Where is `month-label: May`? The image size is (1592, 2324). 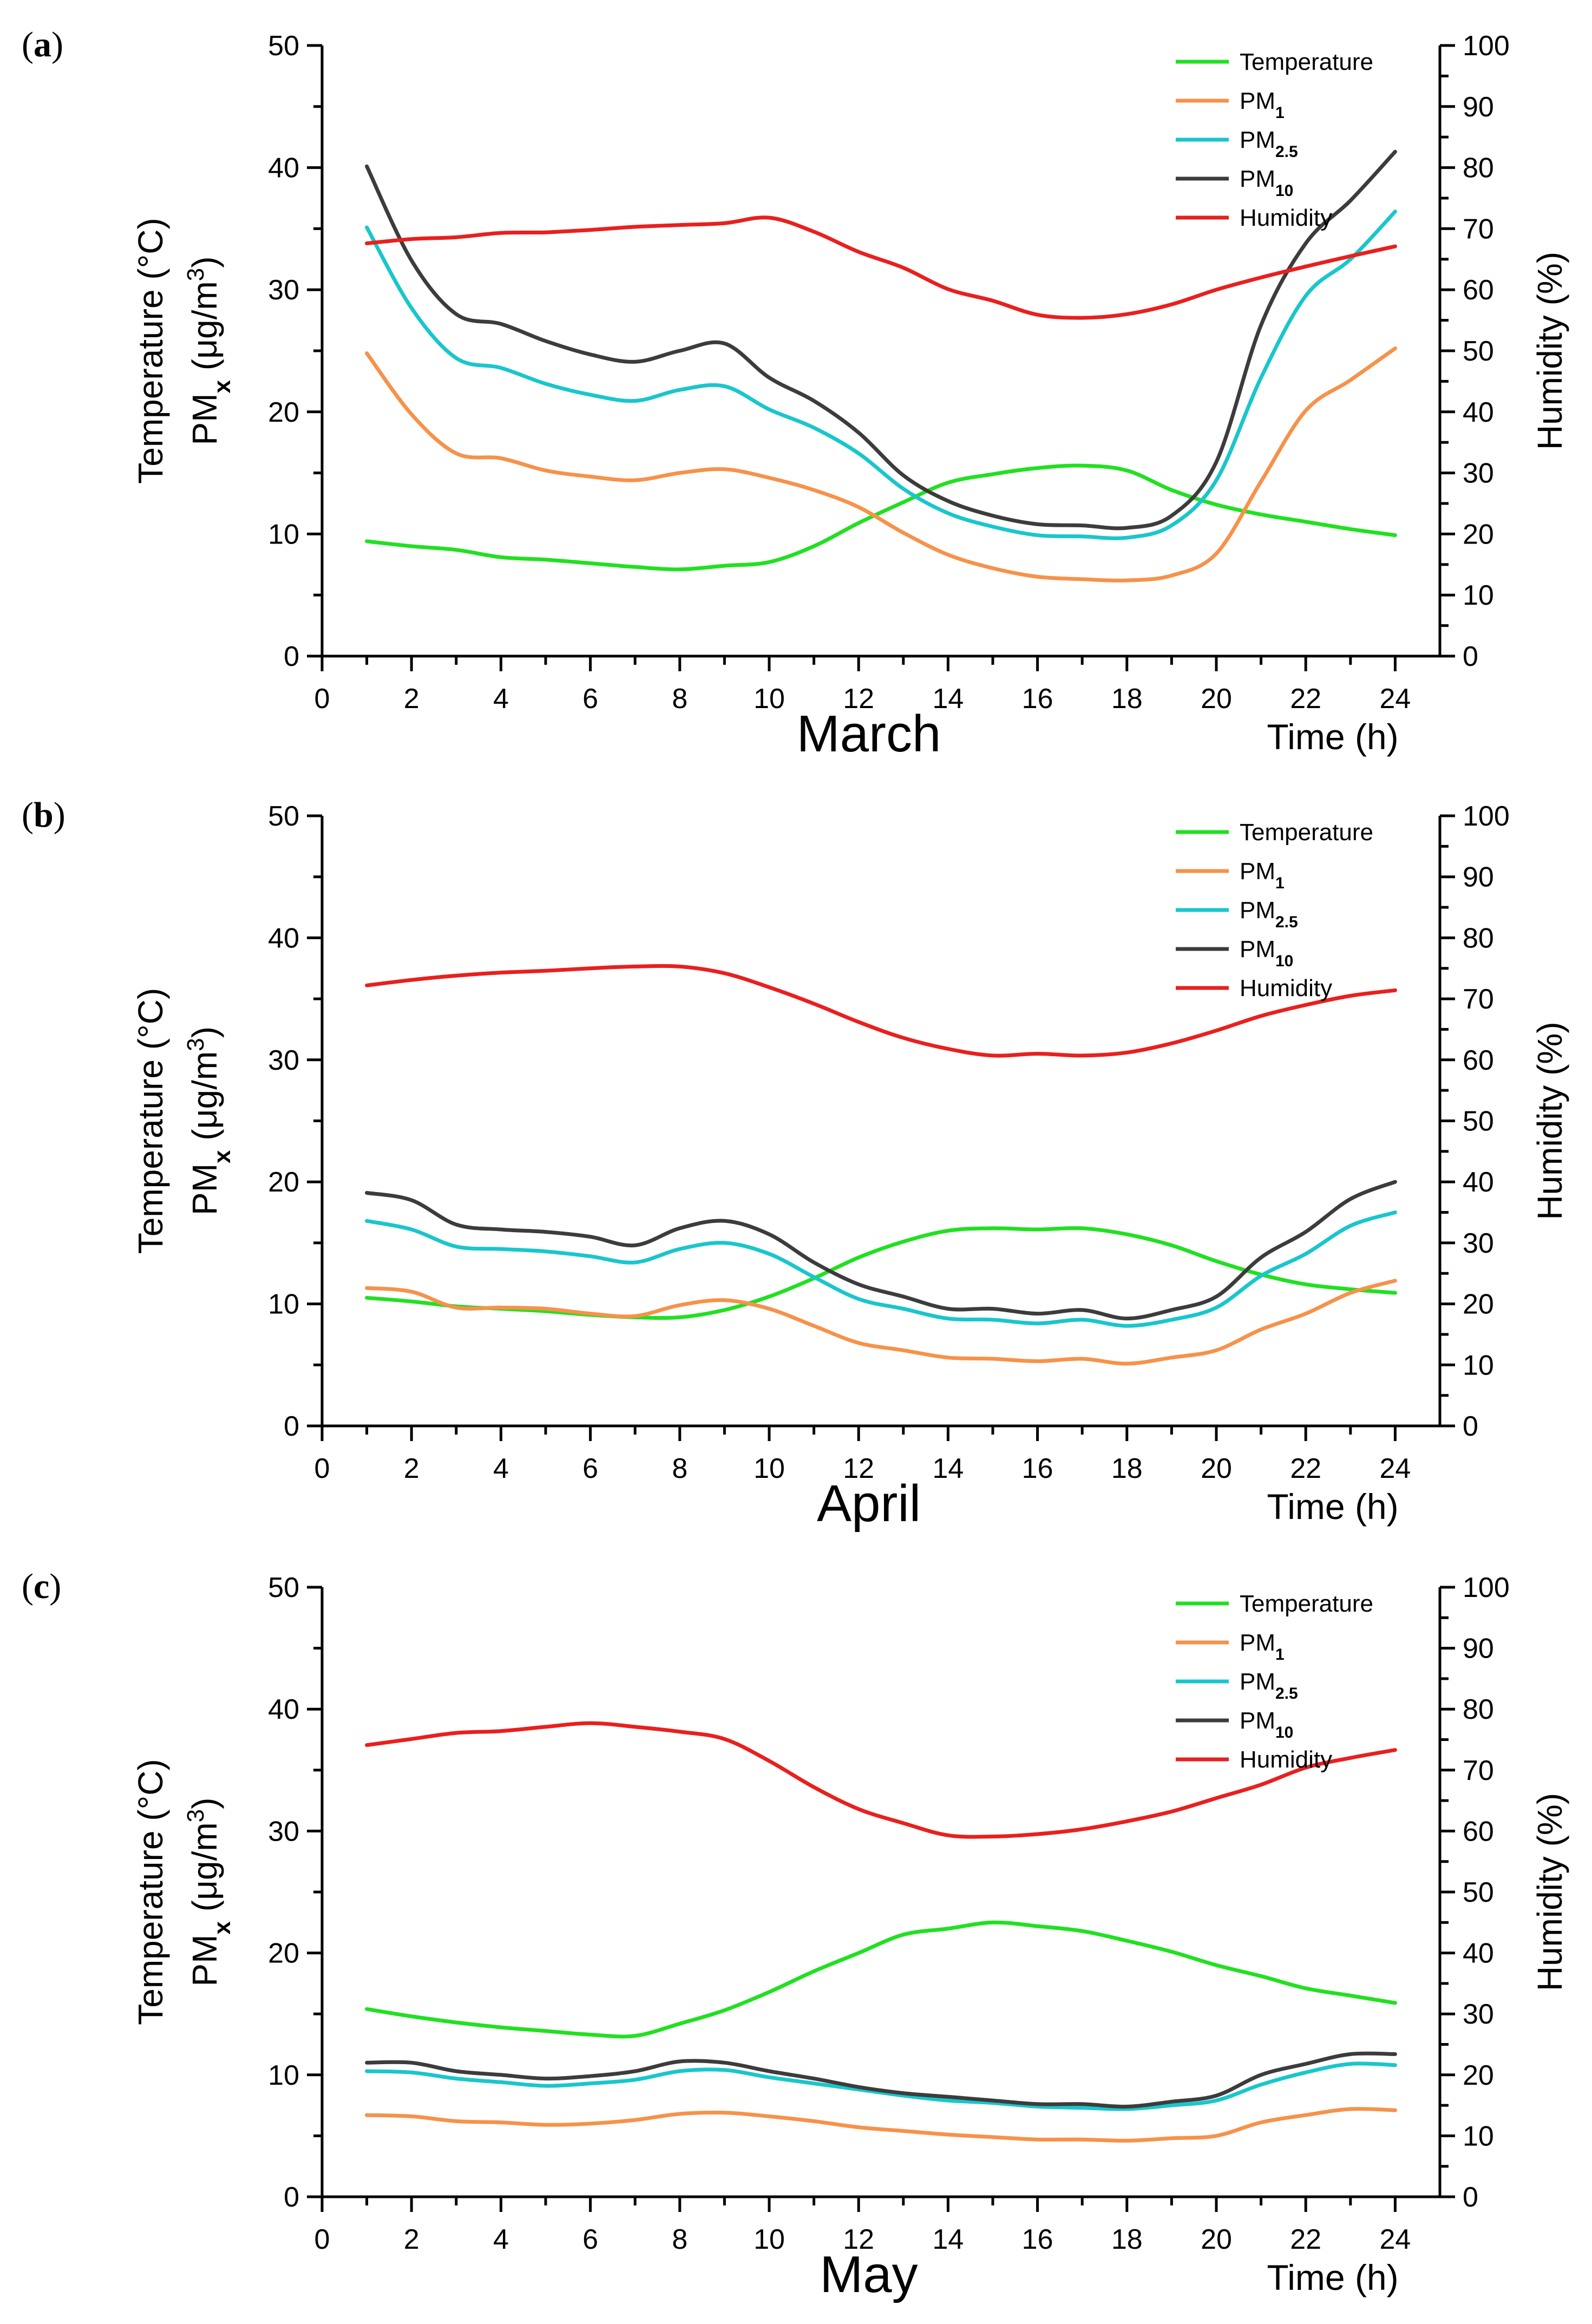 month-label: May is located at coordinates (869, 2274).